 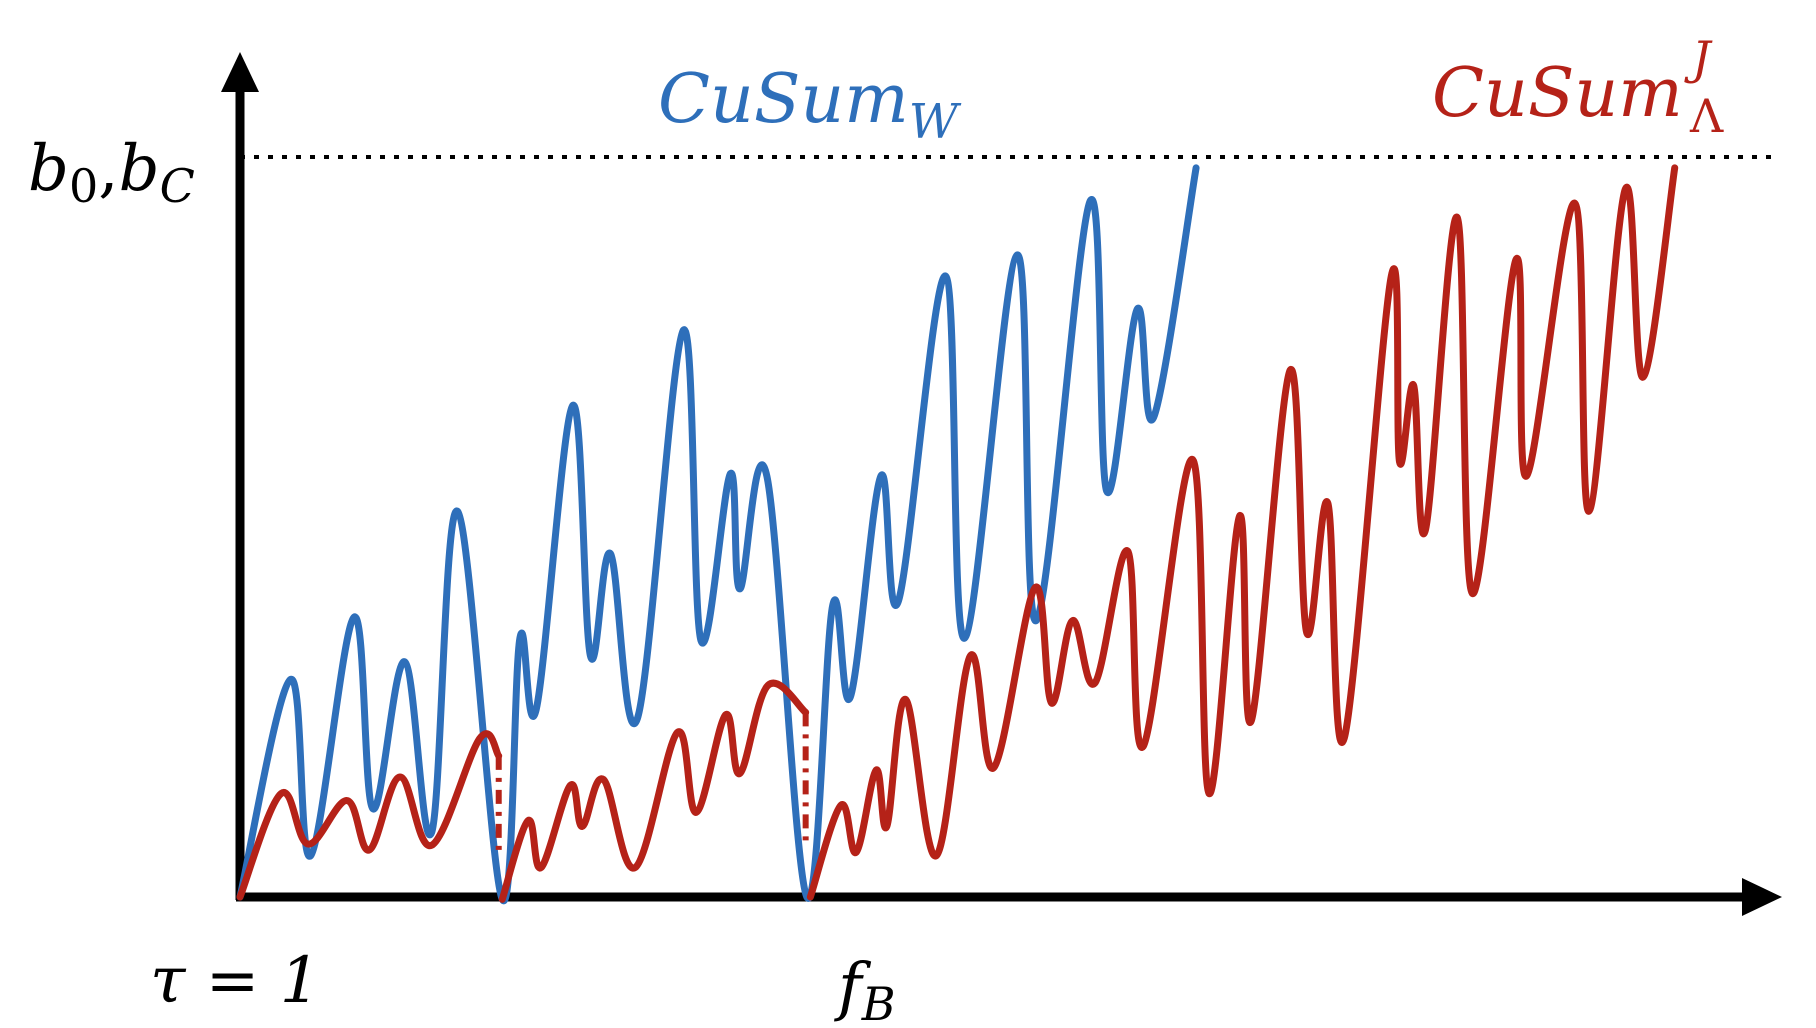 I want to click on series-label-cusum-w: CuSumW, so click(x=810, y=105).